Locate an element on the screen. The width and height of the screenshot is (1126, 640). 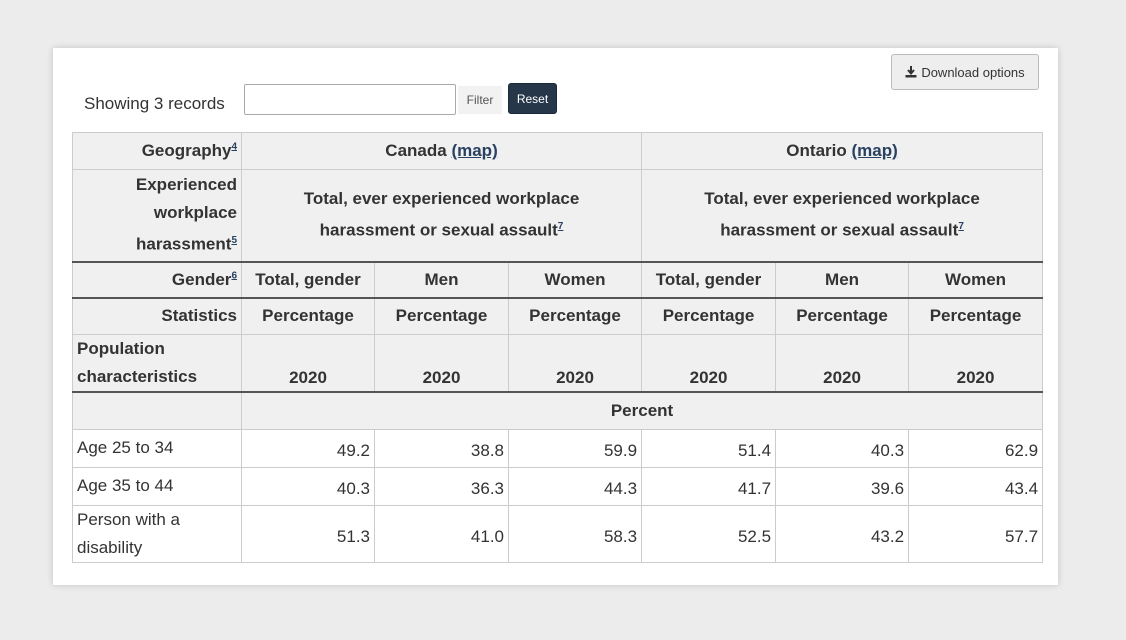
download-options-label: Download options is located at coordinates (973, 72).